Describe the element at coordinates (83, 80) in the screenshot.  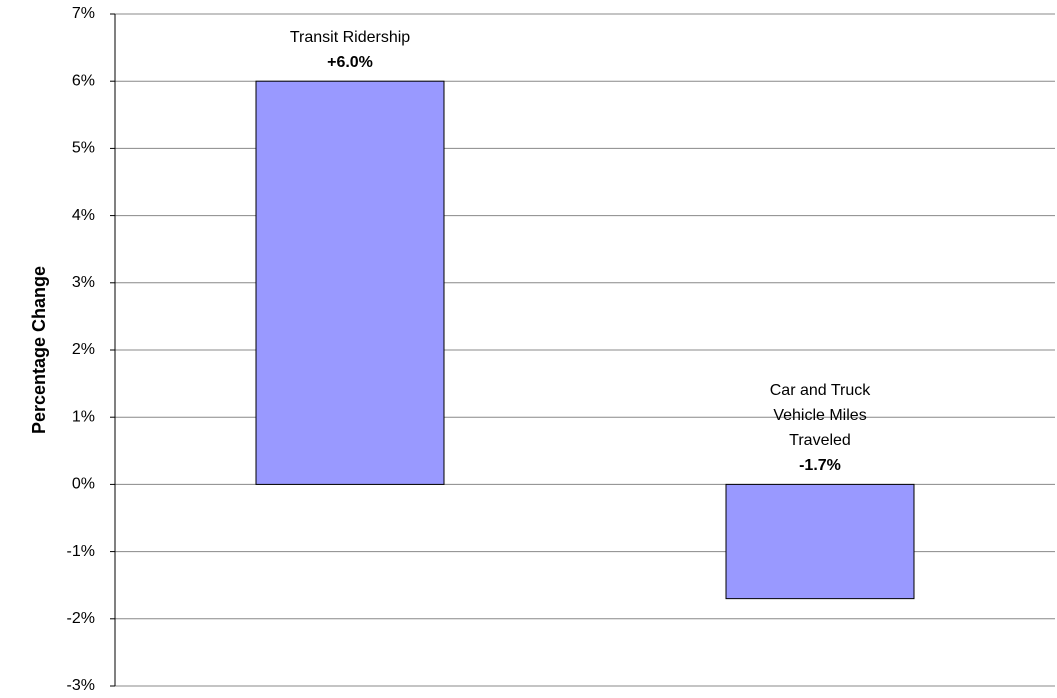
I see `y-tick-label: 6%` at that location.